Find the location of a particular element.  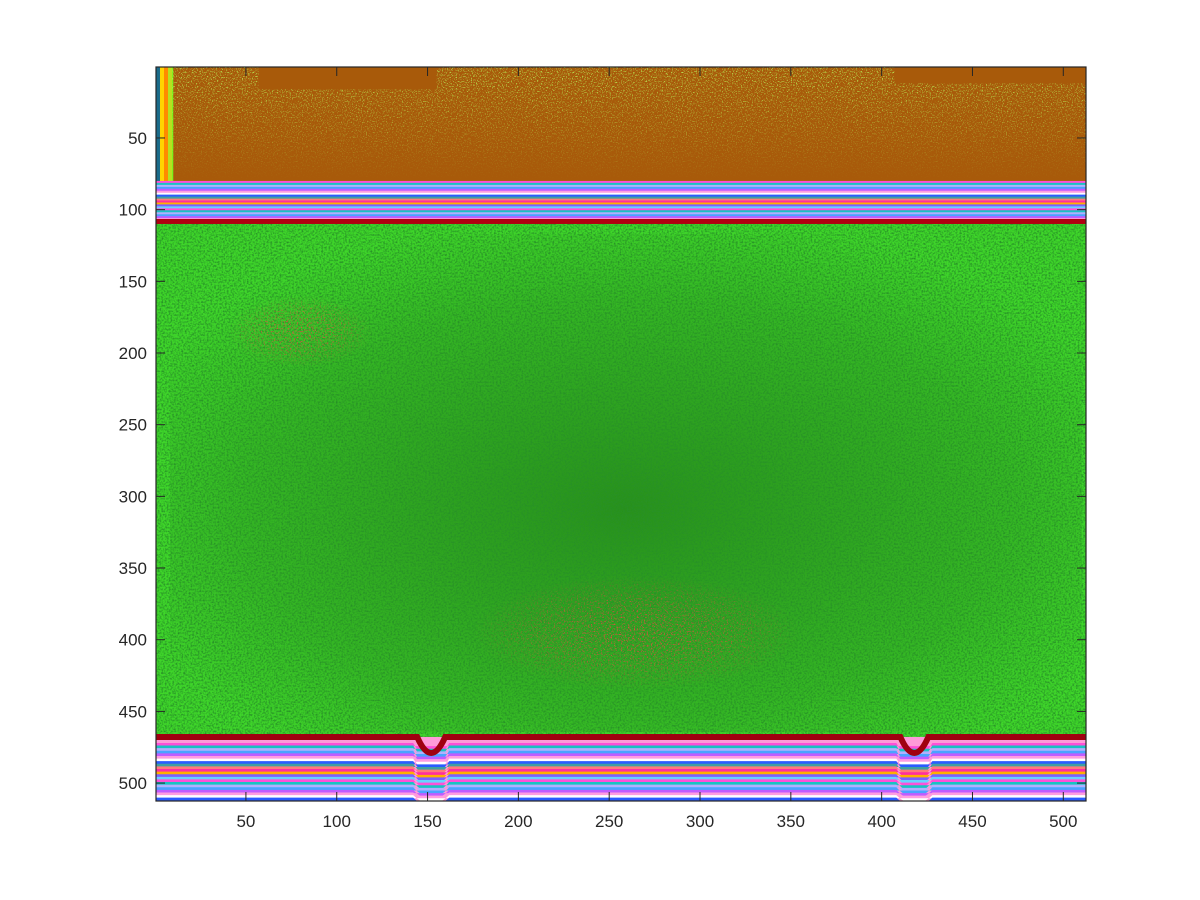

region-lower-stripes is located at coordinates (621, 767).